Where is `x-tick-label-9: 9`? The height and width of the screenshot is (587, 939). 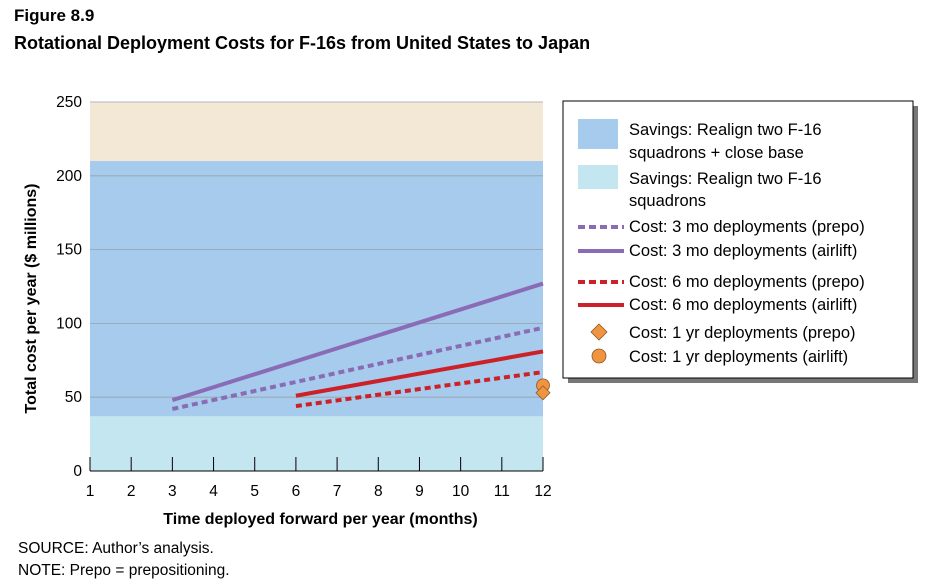
x-tick-label-9: 9 is located at coordinates (419, 491).